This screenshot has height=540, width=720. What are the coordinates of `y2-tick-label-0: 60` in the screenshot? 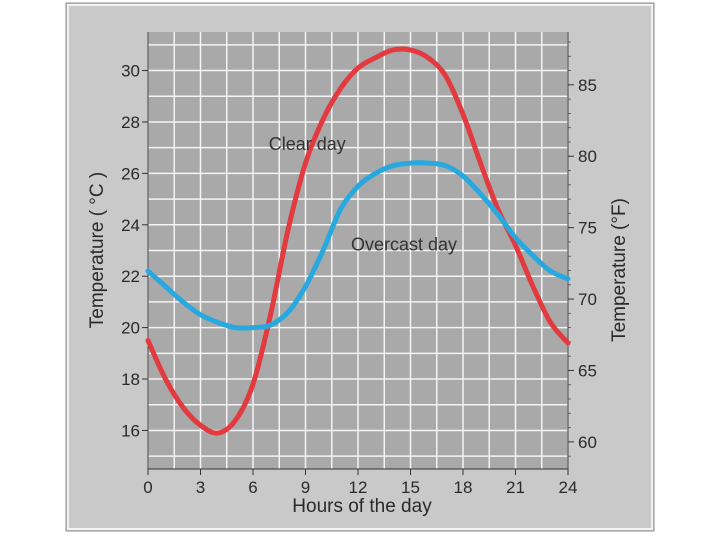 It's located at (587, 442).